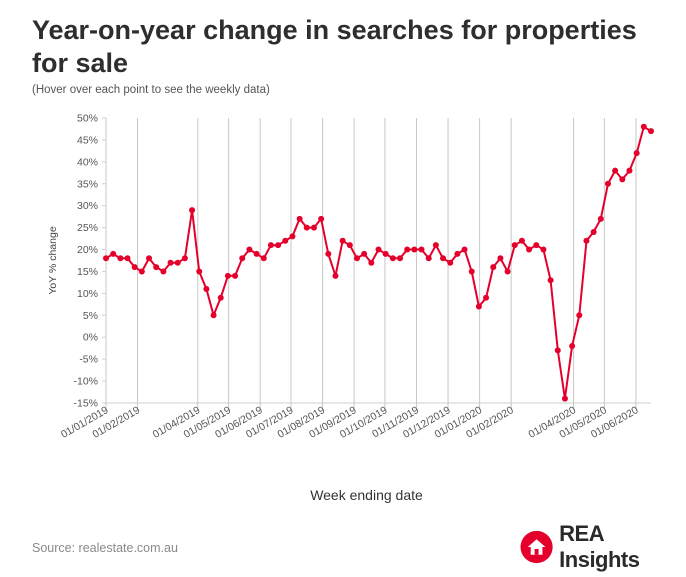 The width and height of the screenshot is (686, 577). What do you see at coordinates (366, 495) in the screenshot?
I see `x-axis-label: Week ending date` at bounding box center [366, 495].